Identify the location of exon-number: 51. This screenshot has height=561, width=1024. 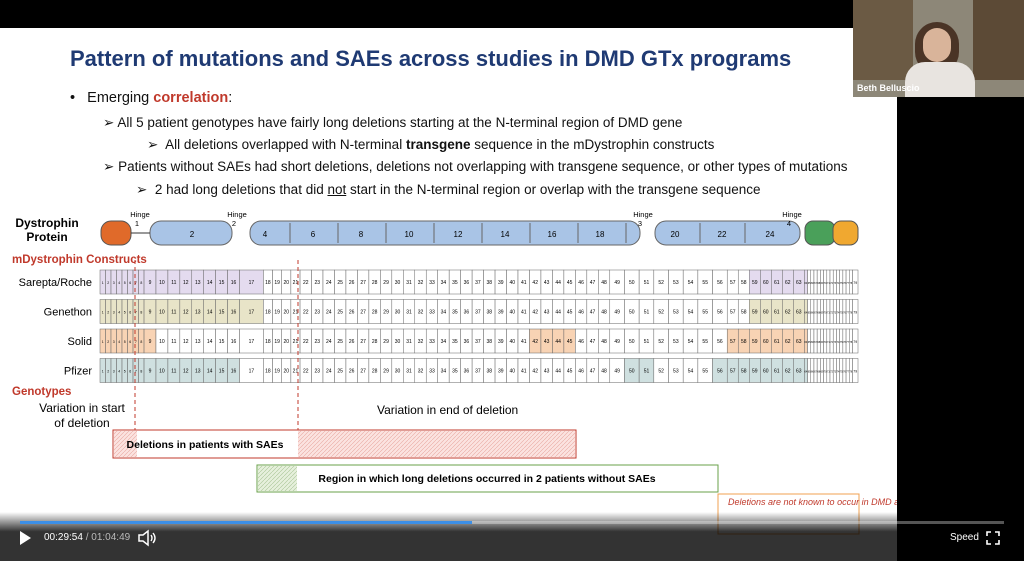
(647, 313).